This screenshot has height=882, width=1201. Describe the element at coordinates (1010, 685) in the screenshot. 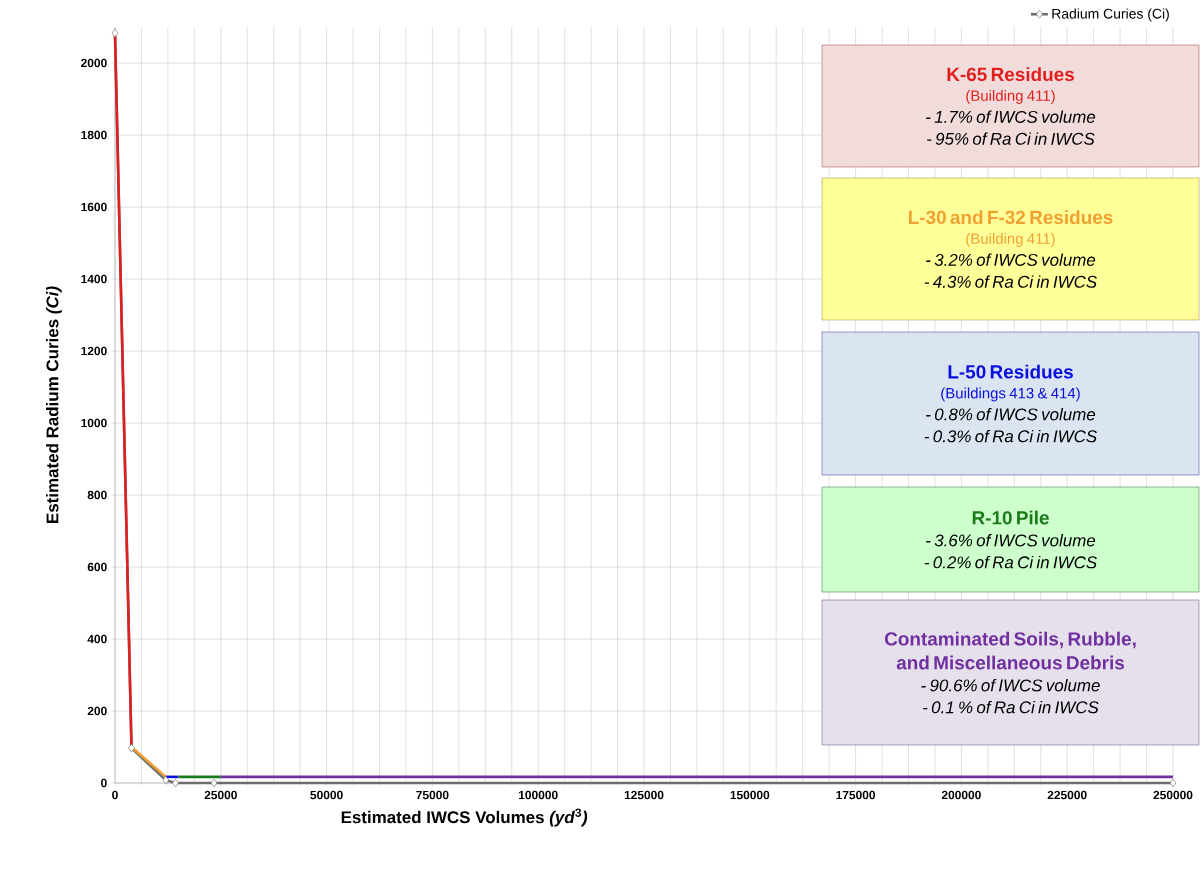

I see `annotation: - 90.6% of IWCS volume` at that location.